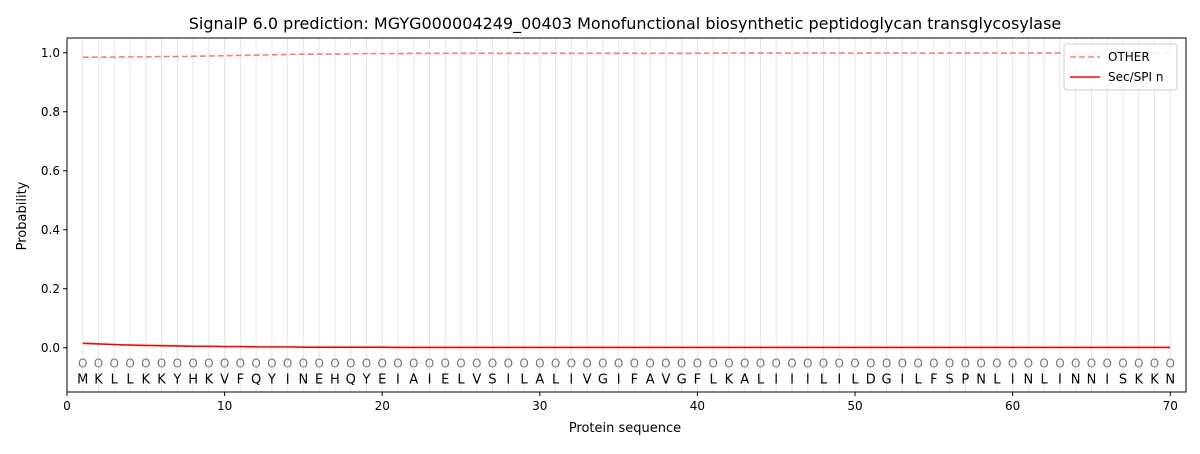 This screenshot has width=1200, height=454. Describe the element at coordinates (67, 406) in the screenshot. I see `x-tick-label: 0` at that location.